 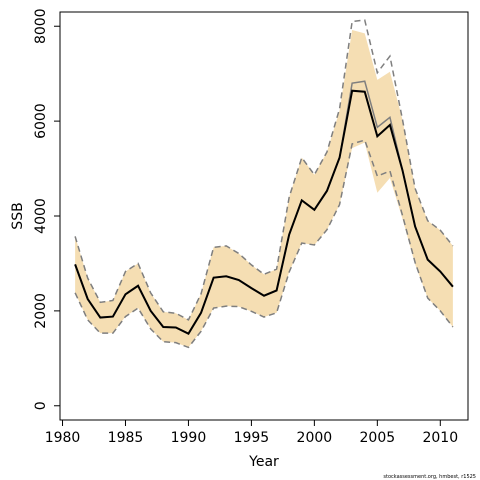 I want to click on x-tick-label: 2010, so click(x=440, y=438).